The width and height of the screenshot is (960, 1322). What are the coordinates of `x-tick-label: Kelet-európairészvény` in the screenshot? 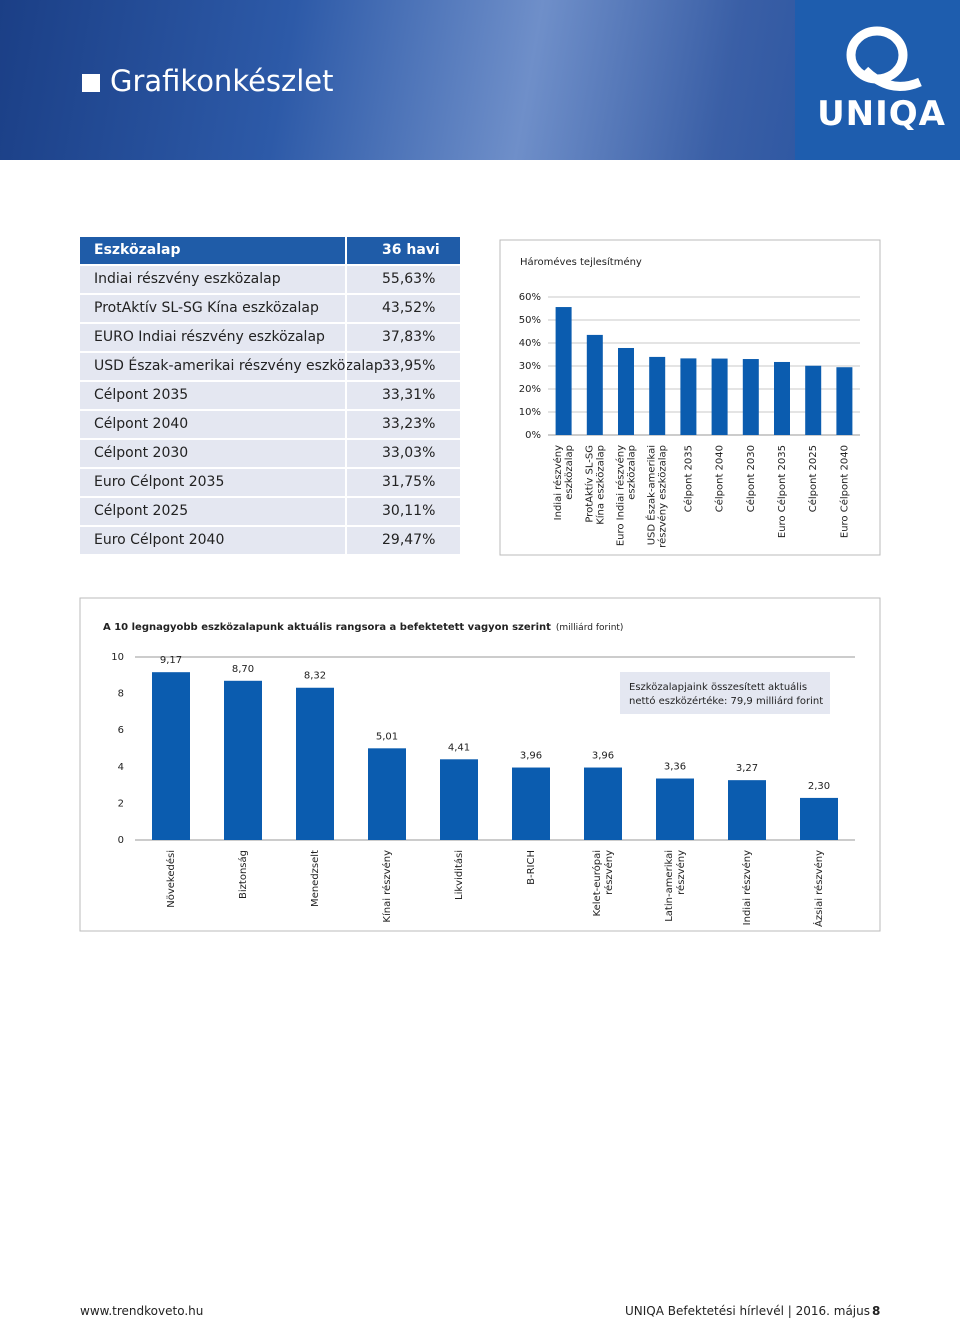 It's located at (603, 883).